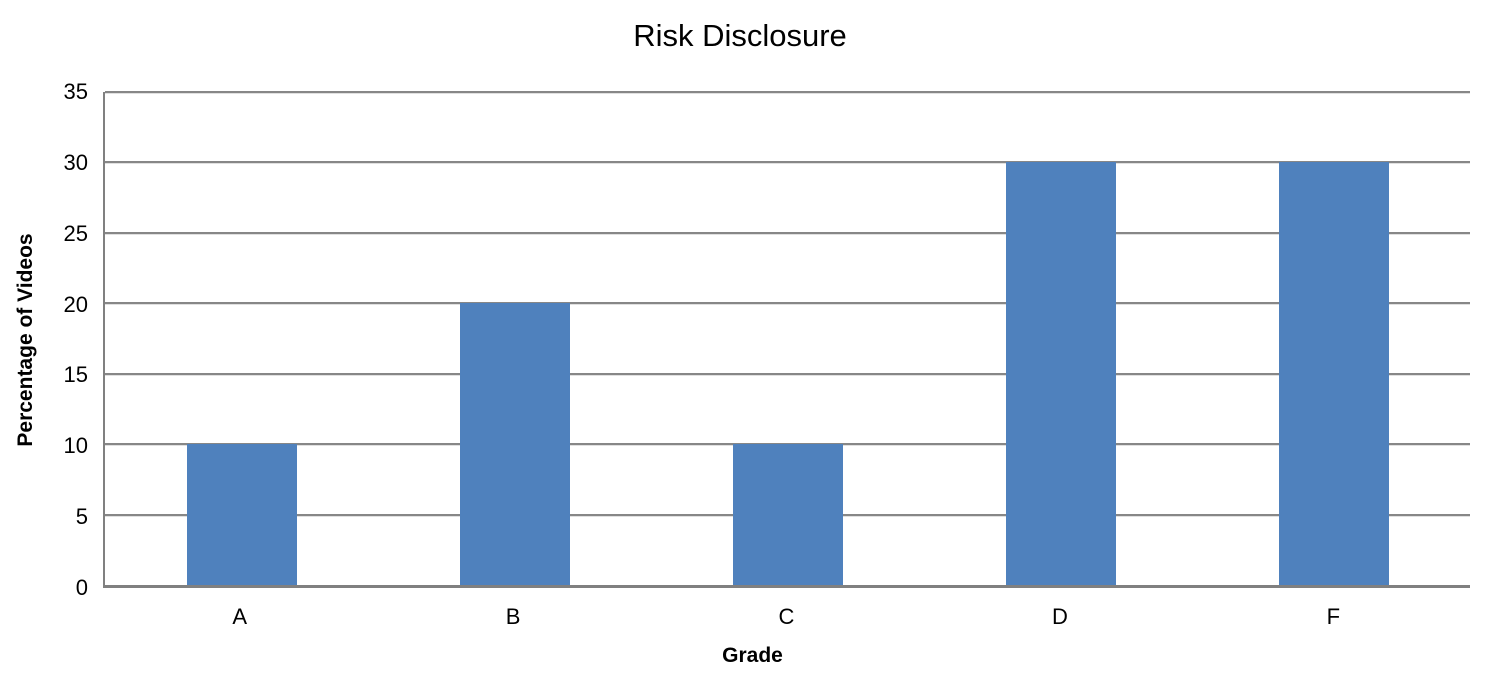  Describe the element at coordinates (241, 514) in the screenshot. I see `bar-A` at that location.